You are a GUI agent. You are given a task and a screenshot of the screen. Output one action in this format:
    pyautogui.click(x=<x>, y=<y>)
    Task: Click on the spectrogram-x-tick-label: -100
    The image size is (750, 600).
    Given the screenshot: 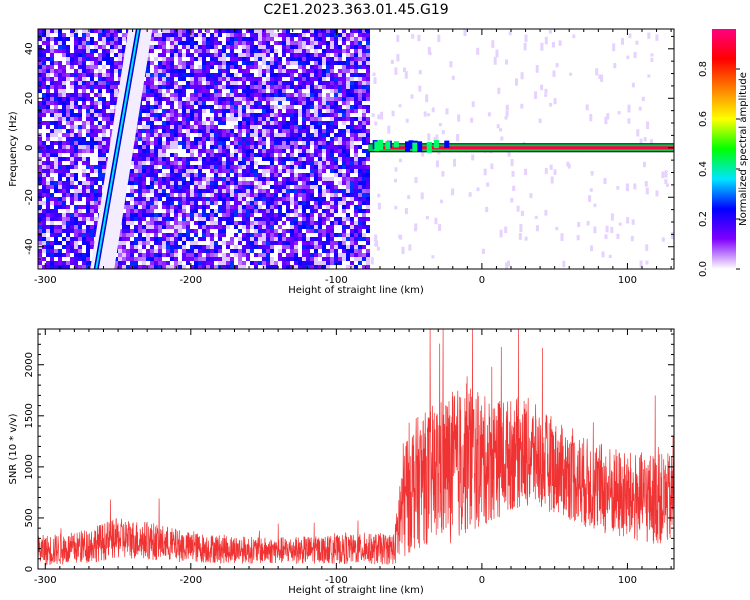 What is the action you would take?
    pyautogui.click(x=336, y=280)
    